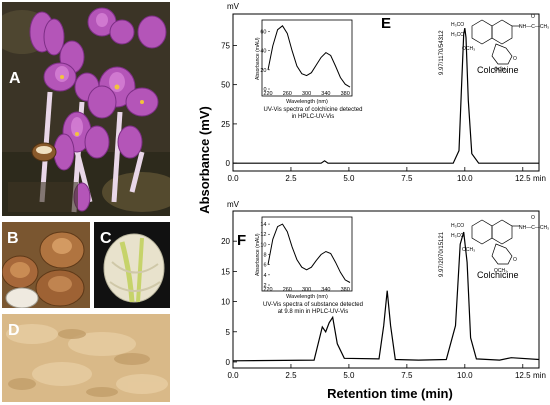  What do you see at coordinates (228, 362) in the screenshot?
I see `panel-f-ytick-label: 0` at bounding box center [228, 362].